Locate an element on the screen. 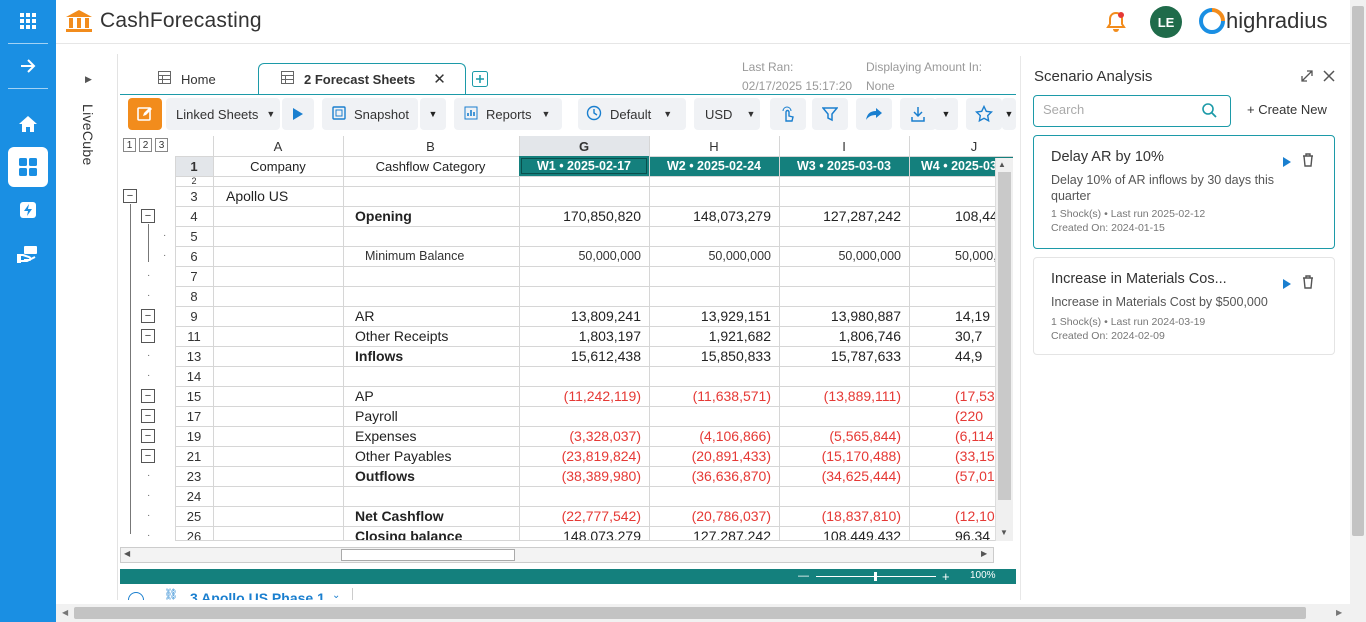  cell-value: 1,806,746 is located at coordinates (869, 336).